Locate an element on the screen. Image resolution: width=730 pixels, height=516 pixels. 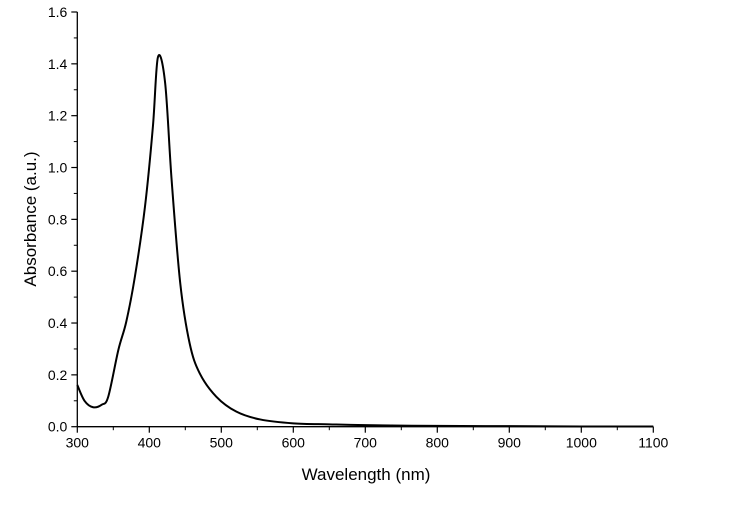
x-tick-label: 700 is located at coordinates (366, 443).